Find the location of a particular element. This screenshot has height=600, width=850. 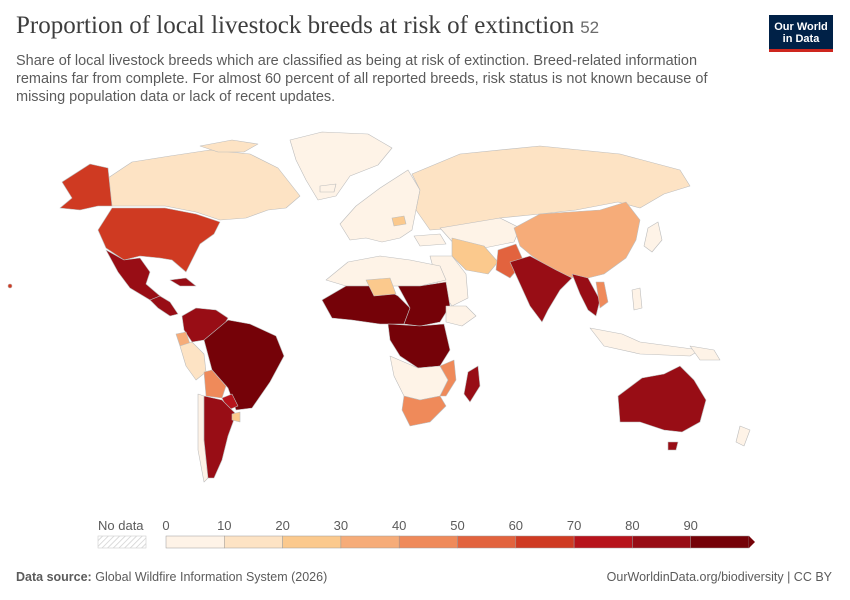

legend-bins is located at coordinates (460, 542).